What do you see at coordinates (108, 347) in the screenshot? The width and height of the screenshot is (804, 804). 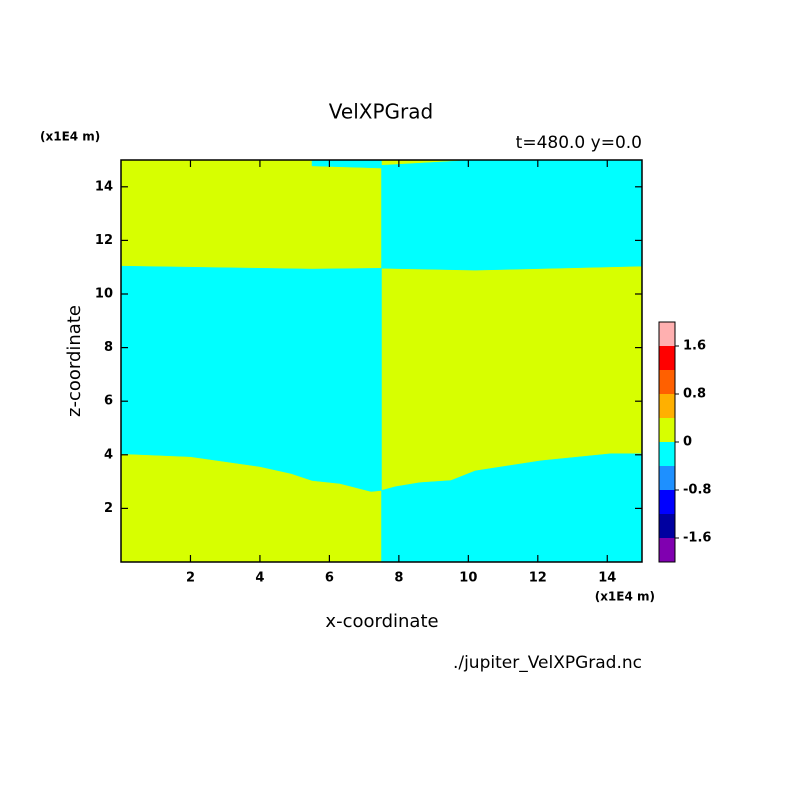 I see `y-tick-label: 8` at bounding box center [108, 347].